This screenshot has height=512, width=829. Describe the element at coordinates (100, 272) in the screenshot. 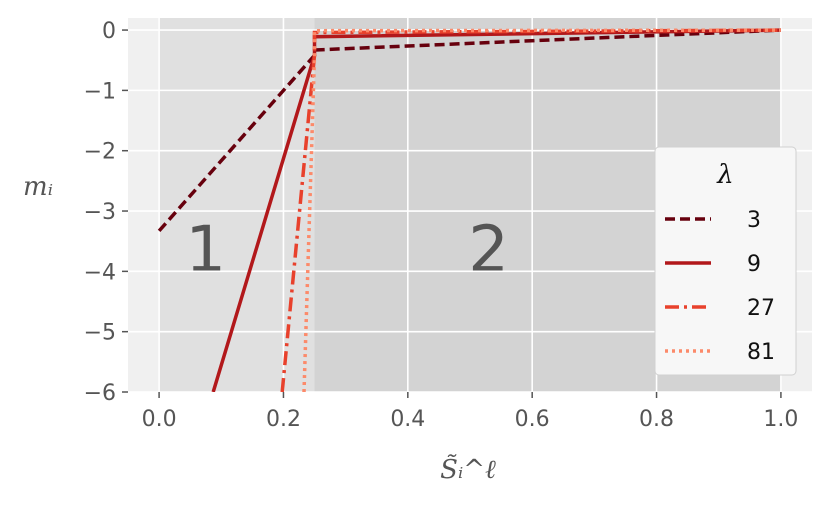

I see `y-tick-label: −4` at that location.